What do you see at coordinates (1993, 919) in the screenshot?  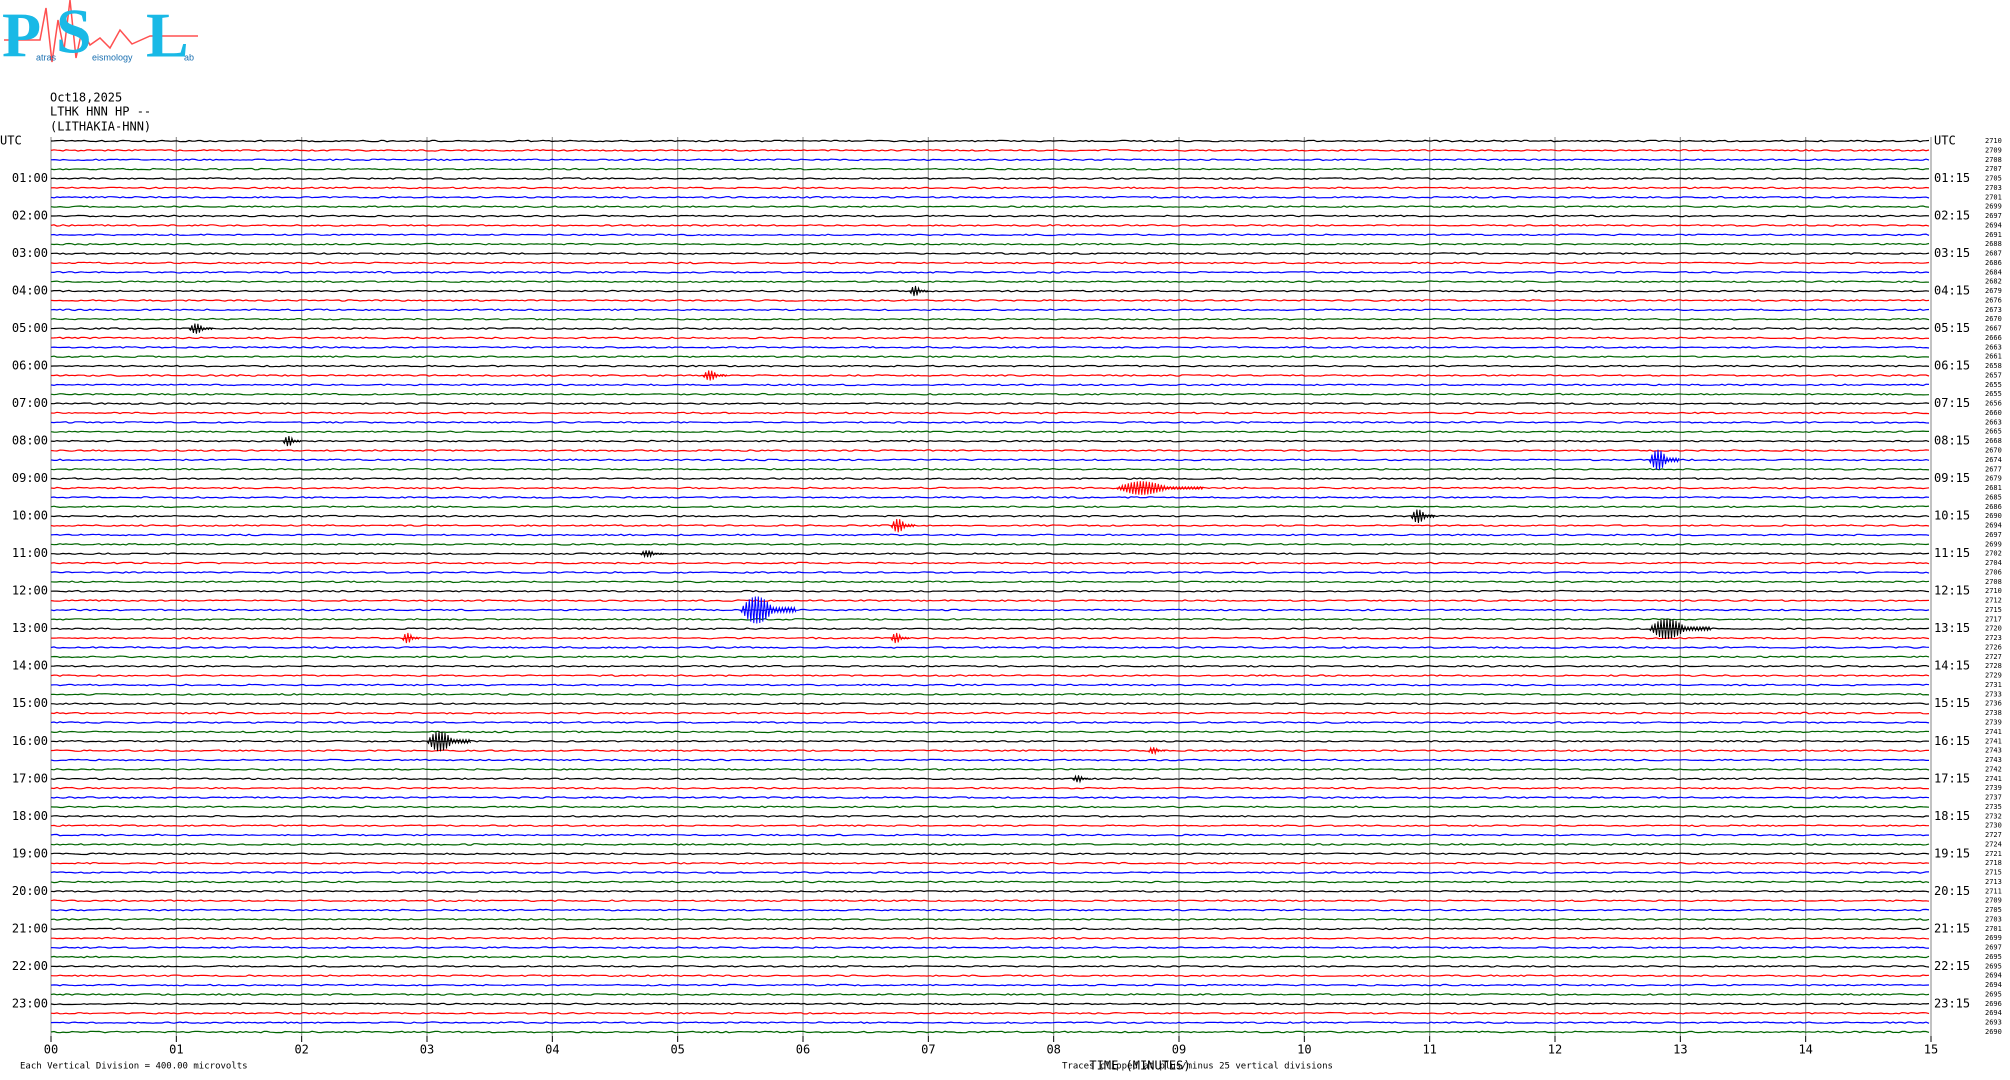 I see `trace-label: 2703` at bounding box center [1993, 919].